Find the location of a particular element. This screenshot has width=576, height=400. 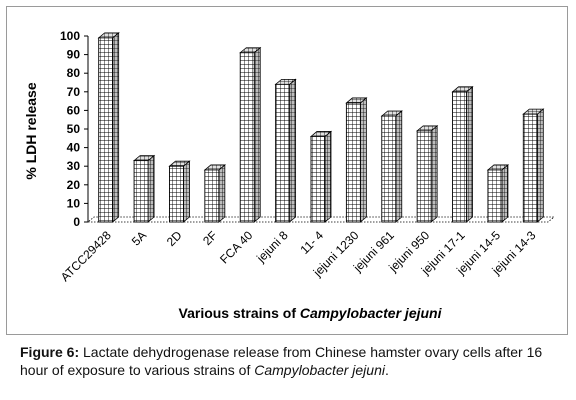

y-tick-label: 100 is located at coordinates (70, 36).